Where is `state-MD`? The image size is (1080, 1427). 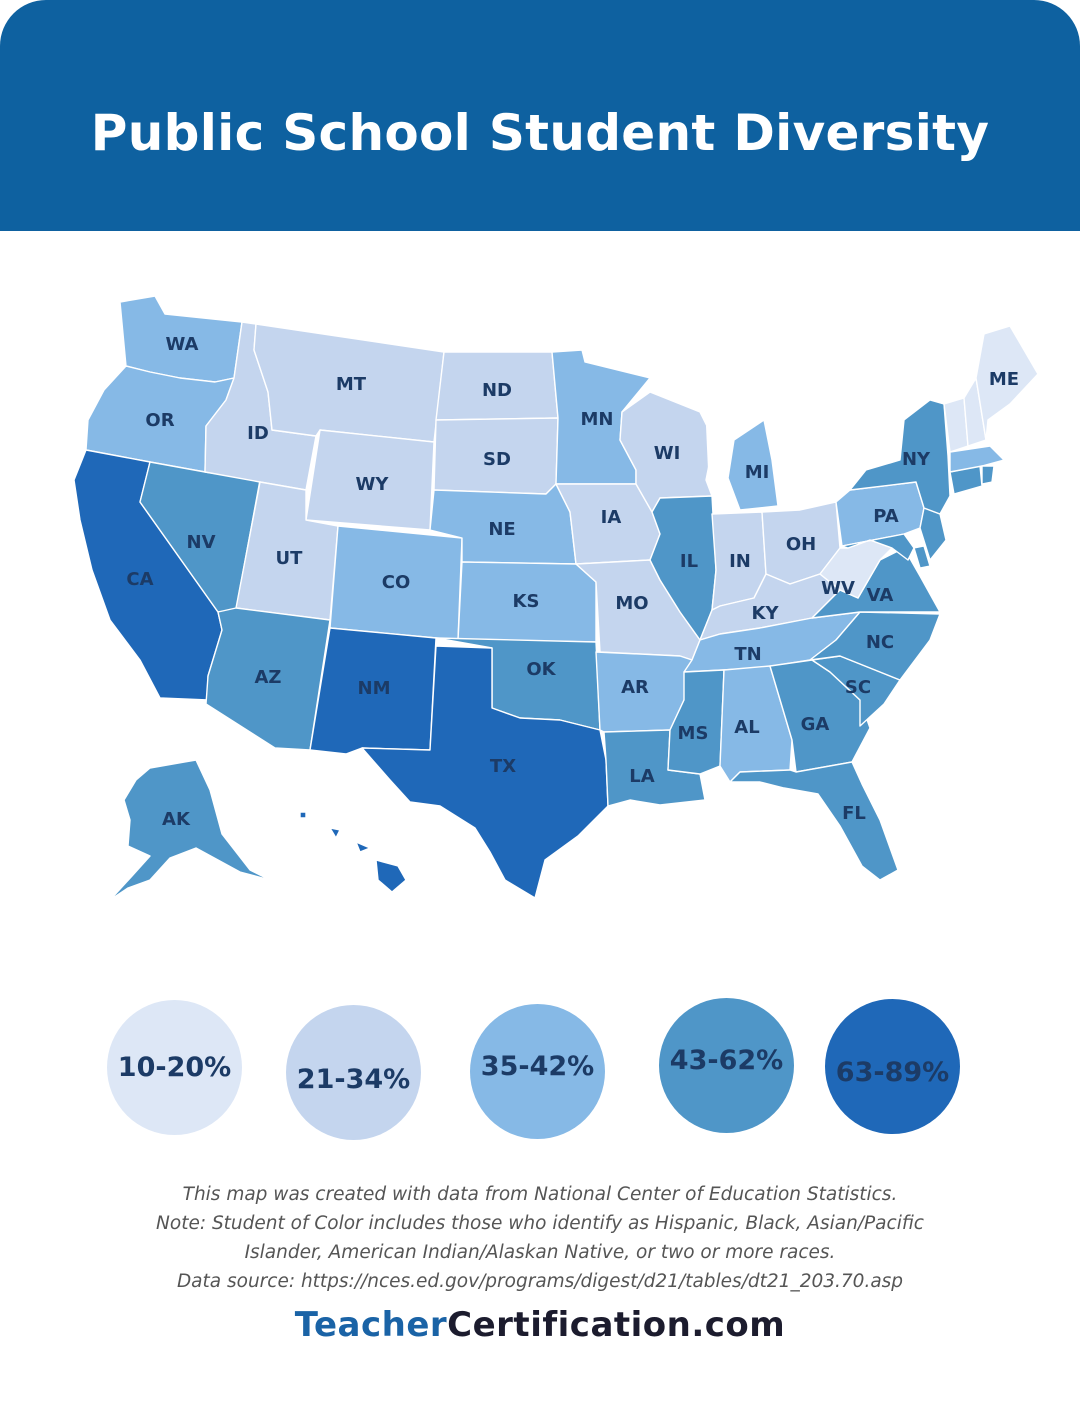 state-MD is located at coordinates (878, 547).